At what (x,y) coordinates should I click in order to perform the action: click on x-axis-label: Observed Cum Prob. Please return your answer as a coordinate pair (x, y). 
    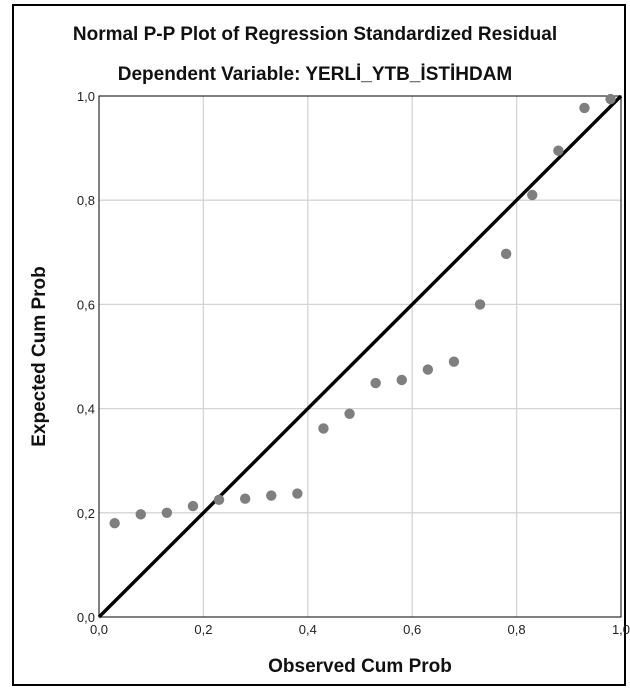
    Looking at the image, I should click on (360, 666).